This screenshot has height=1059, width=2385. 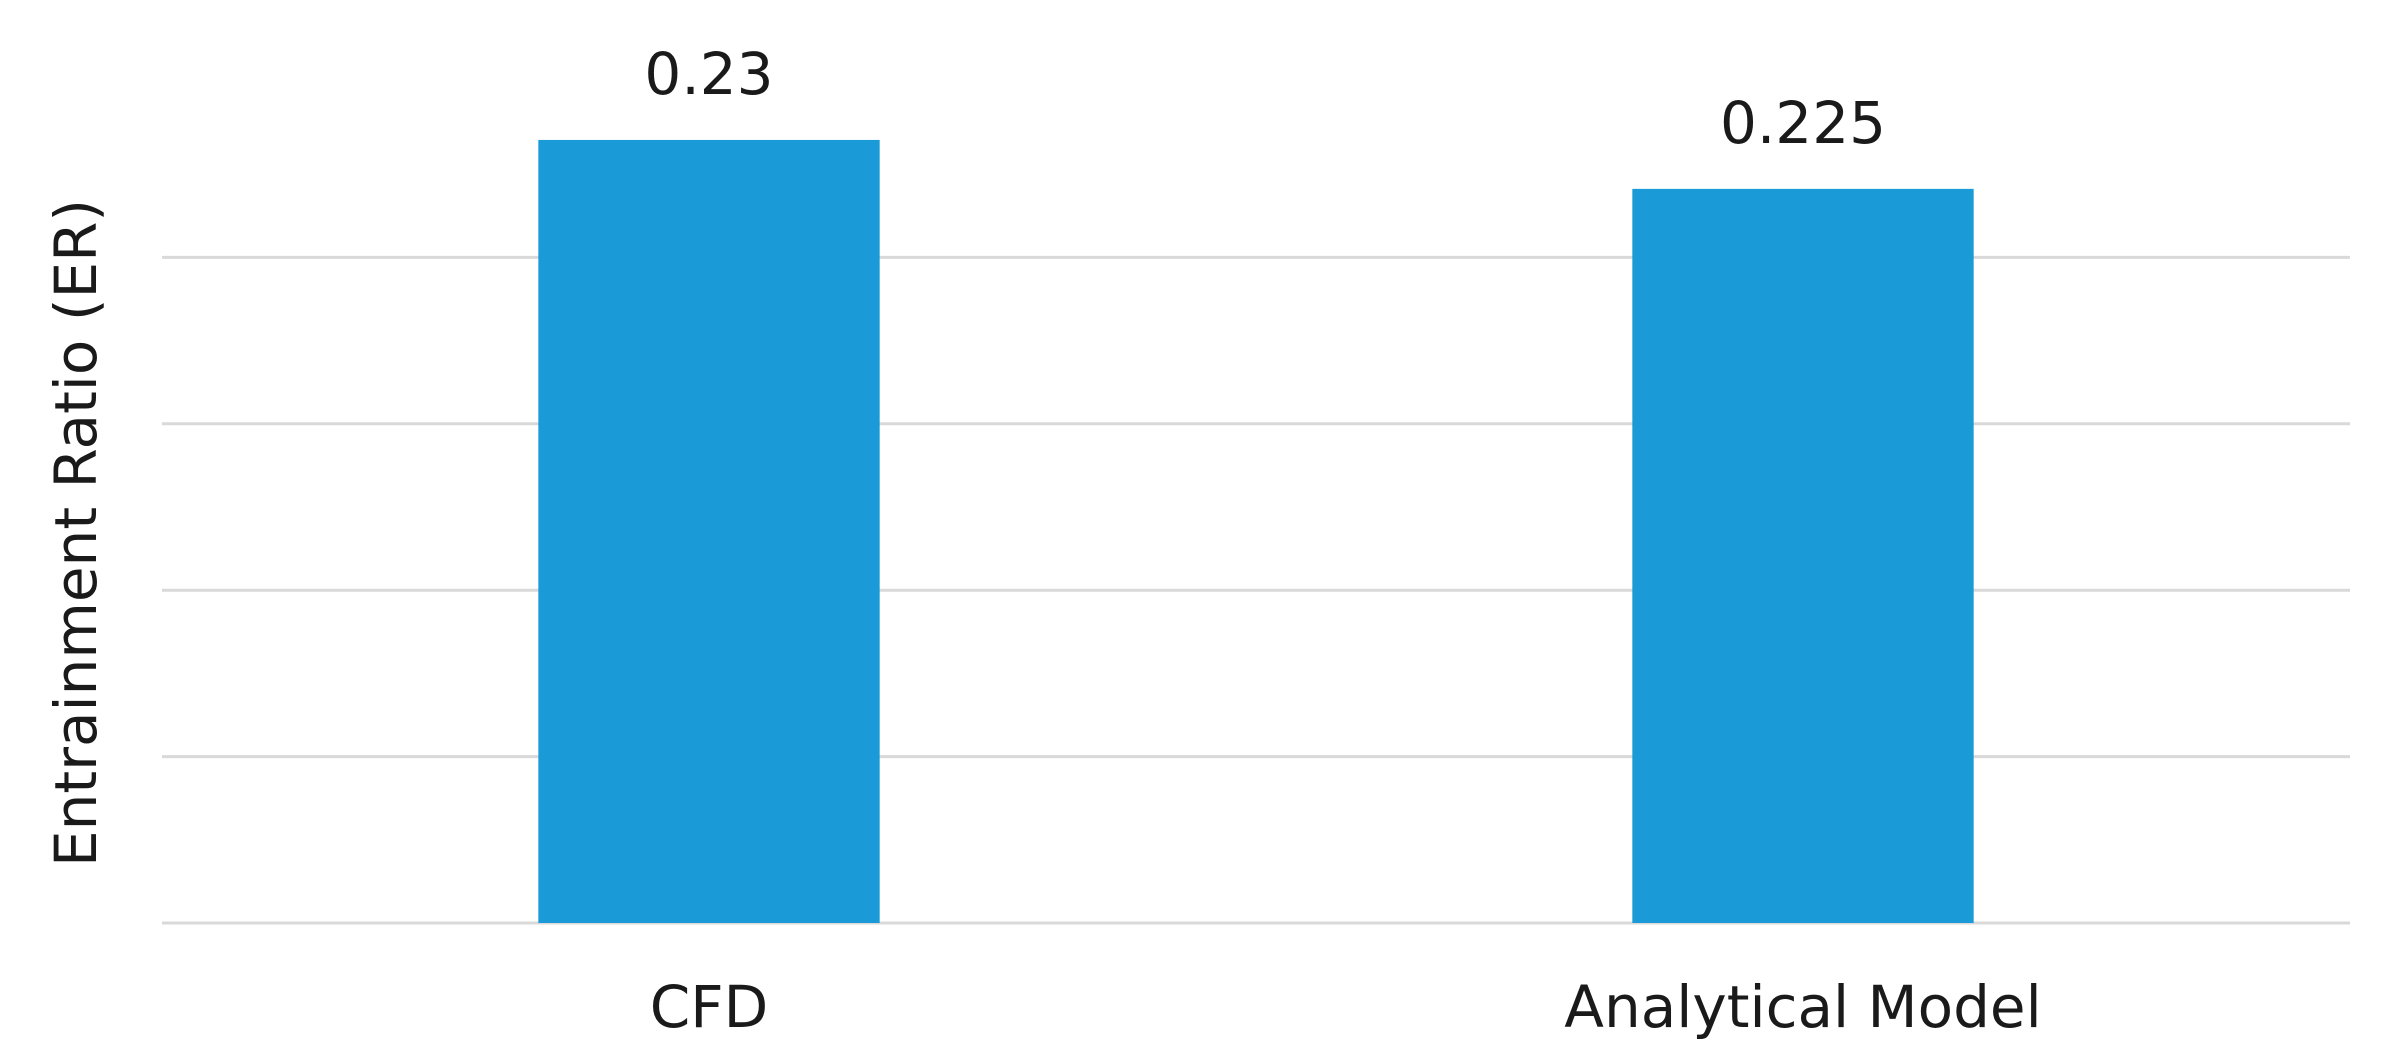 I want to click on y-axis-label: Entrainment Ratio (ER), so click(x=76, y=533).